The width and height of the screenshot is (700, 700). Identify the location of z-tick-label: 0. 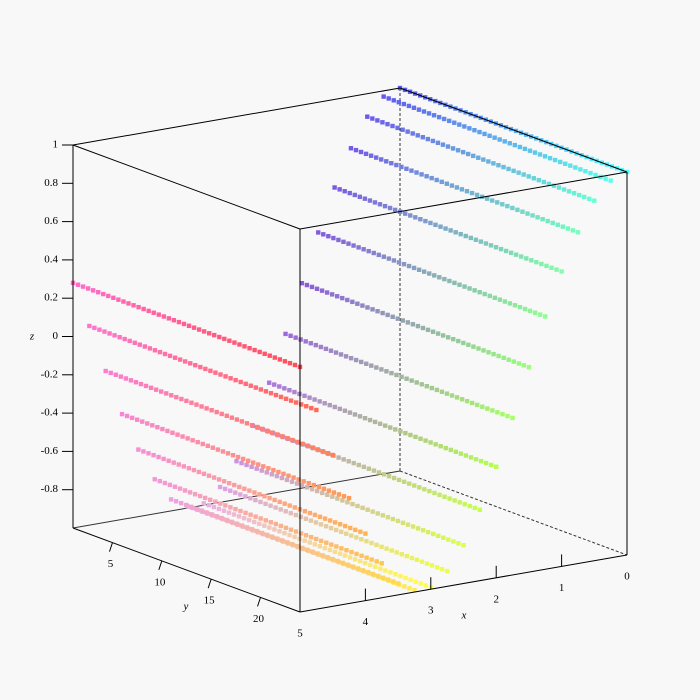
(56, 336).